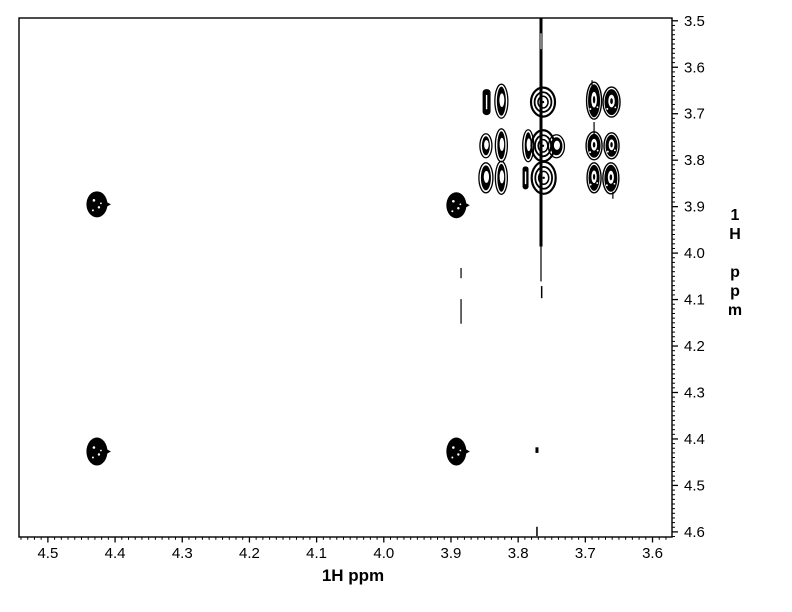 The height and width of the screenshot is (612, 792). I want to click on y-tick-label: 3.6, so click(694, 67).